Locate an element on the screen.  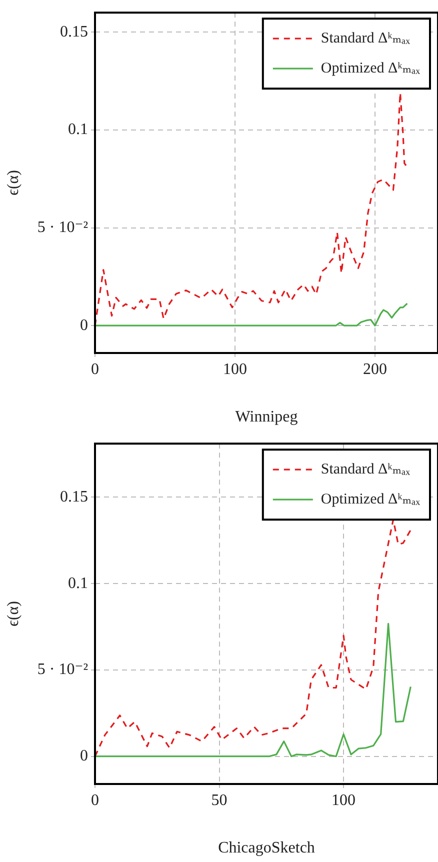
x-tick-label: 200 is located at coordinates (375, 369).